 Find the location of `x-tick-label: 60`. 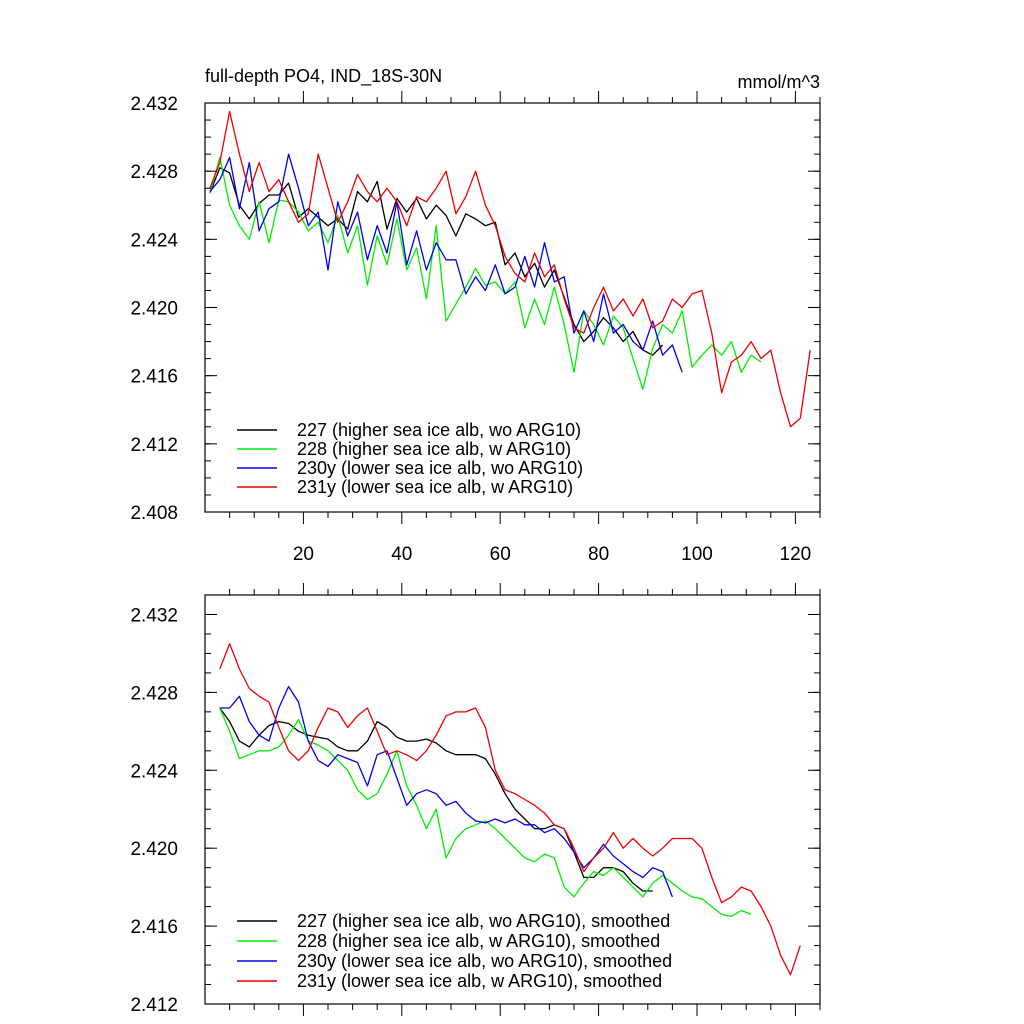

x-tick-label: 60 is located at coordinates (500, 554).